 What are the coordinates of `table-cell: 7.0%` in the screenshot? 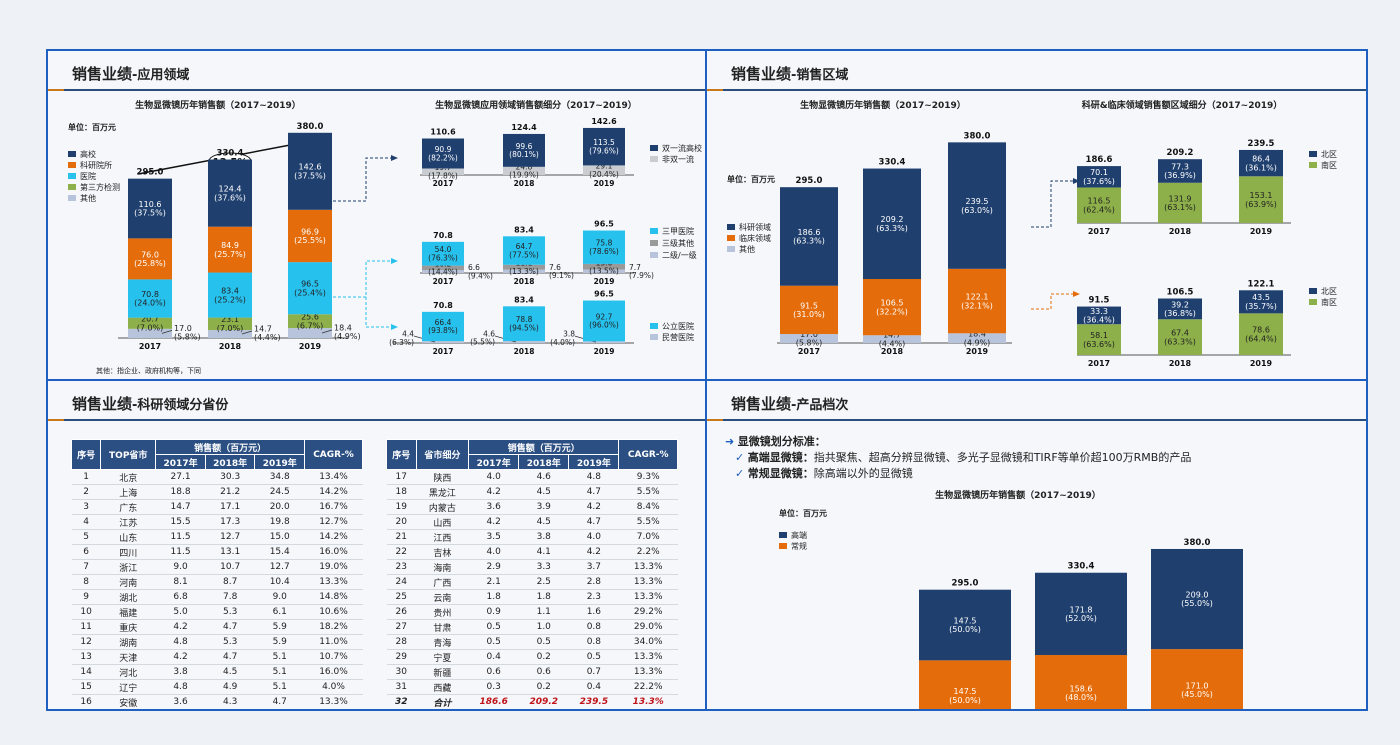 It's located at (648, 537).